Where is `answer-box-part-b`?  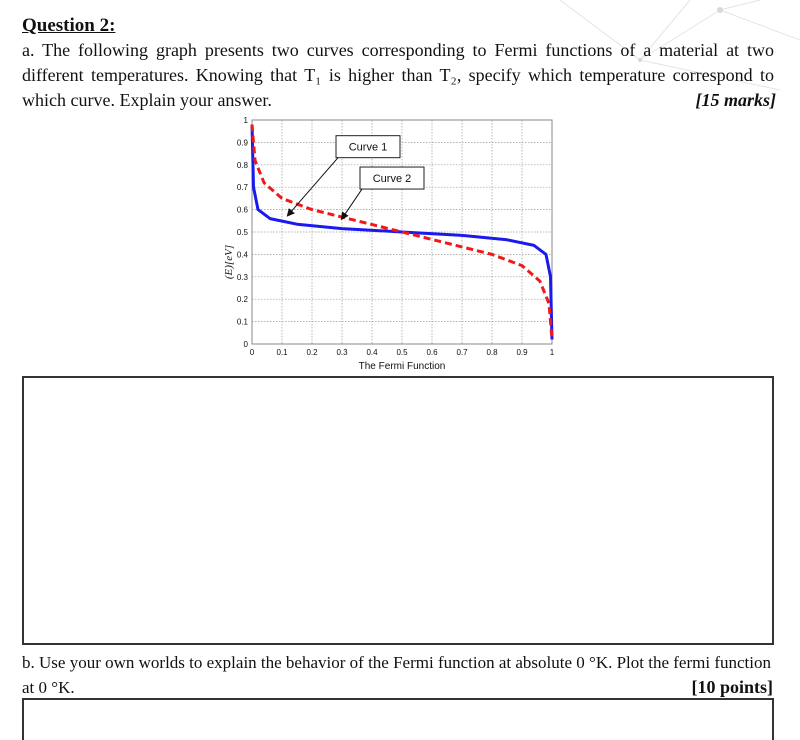
answer-box-part-b is located at coordinates (398, 719).